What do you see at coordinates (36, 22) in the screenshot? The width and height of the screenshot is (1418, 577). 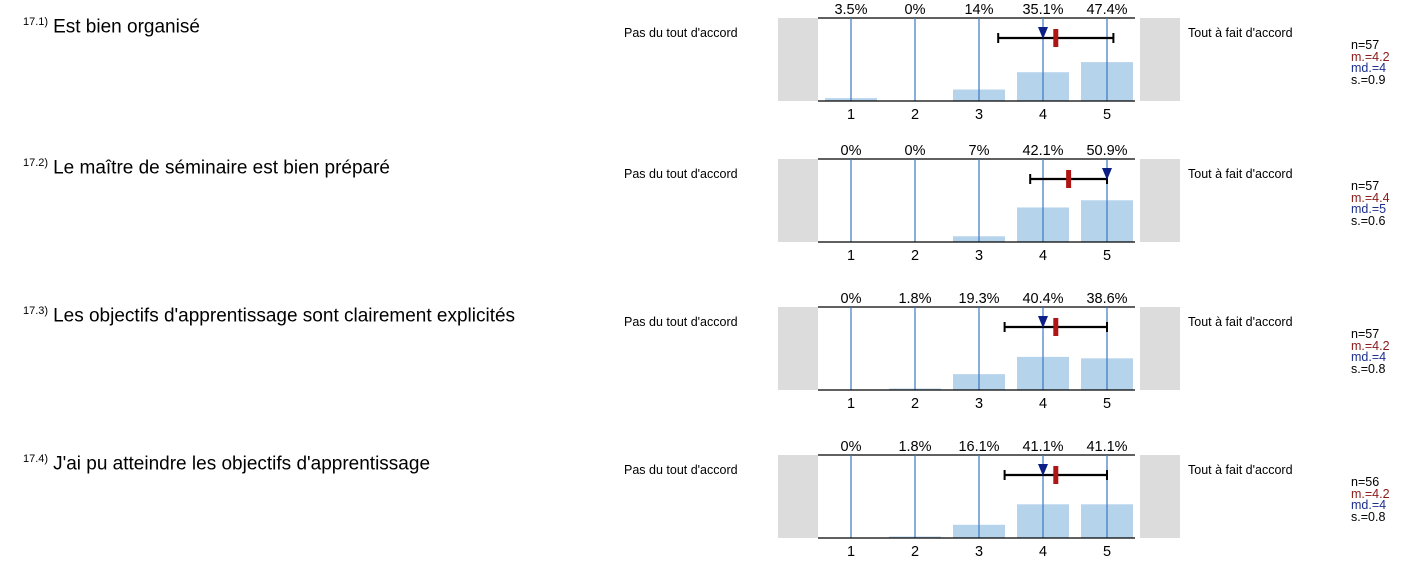 I see `question-number: 17.1)` at bounding box center [36, 22].